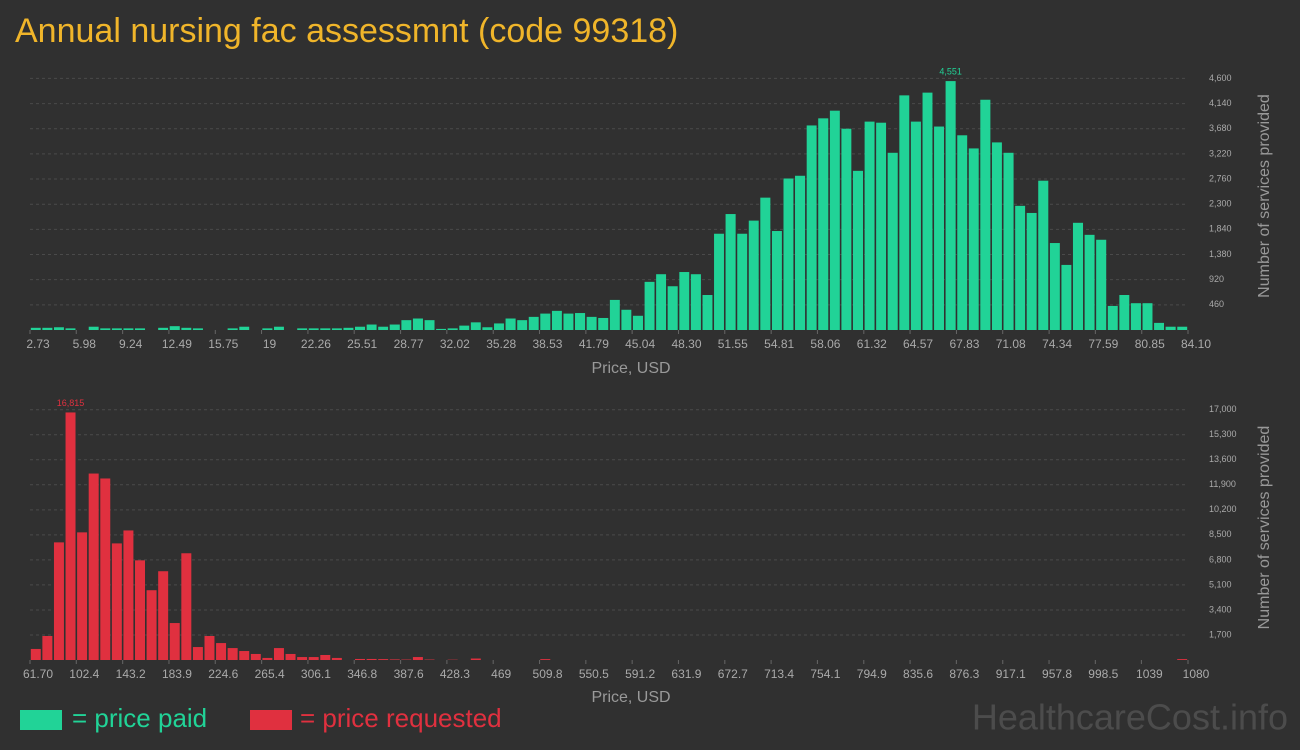 The height and width of the screenshot is (750, 1300). Describe the element at coordinates (1220, 584) in the screenshot. I see `y-tick-label: 5,100` at that location.